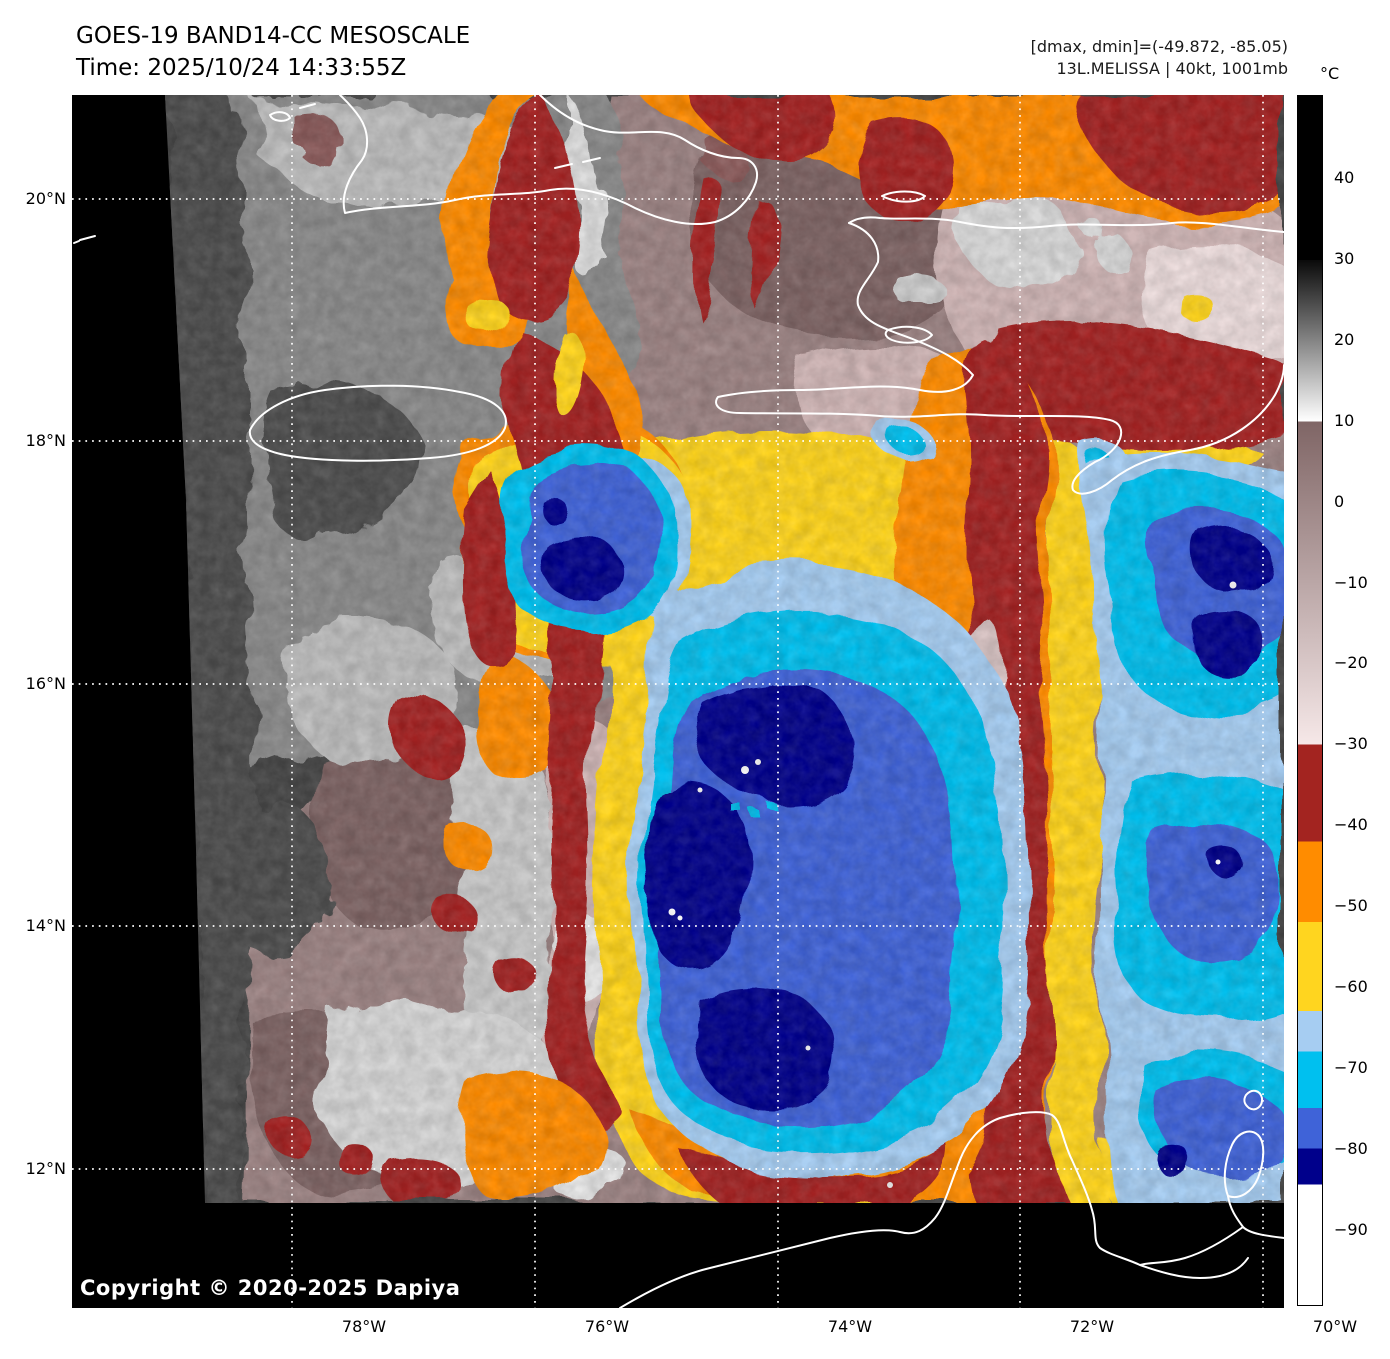 Image resolution: width=1390 pixels, height=1359 pixels. What do you see at coordinates (377, 423) in the screenshot?
I see `coastline-jamaica` at bounding box center [377, 423].